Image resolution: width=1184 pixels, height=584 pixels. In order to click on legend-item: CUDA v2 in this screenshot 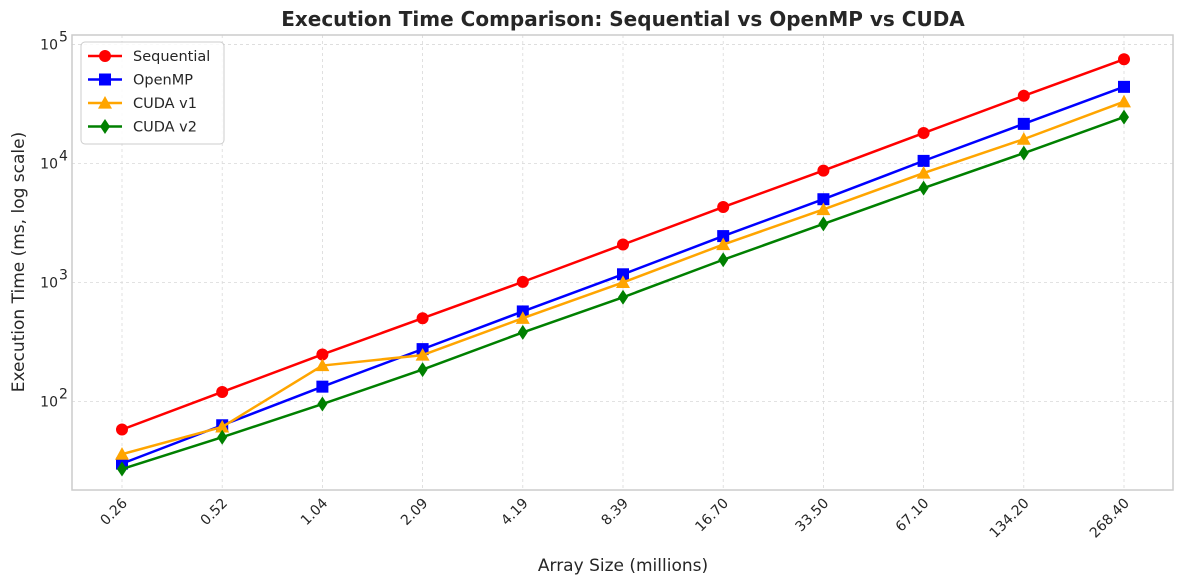, I will do `click(142, 127)`.